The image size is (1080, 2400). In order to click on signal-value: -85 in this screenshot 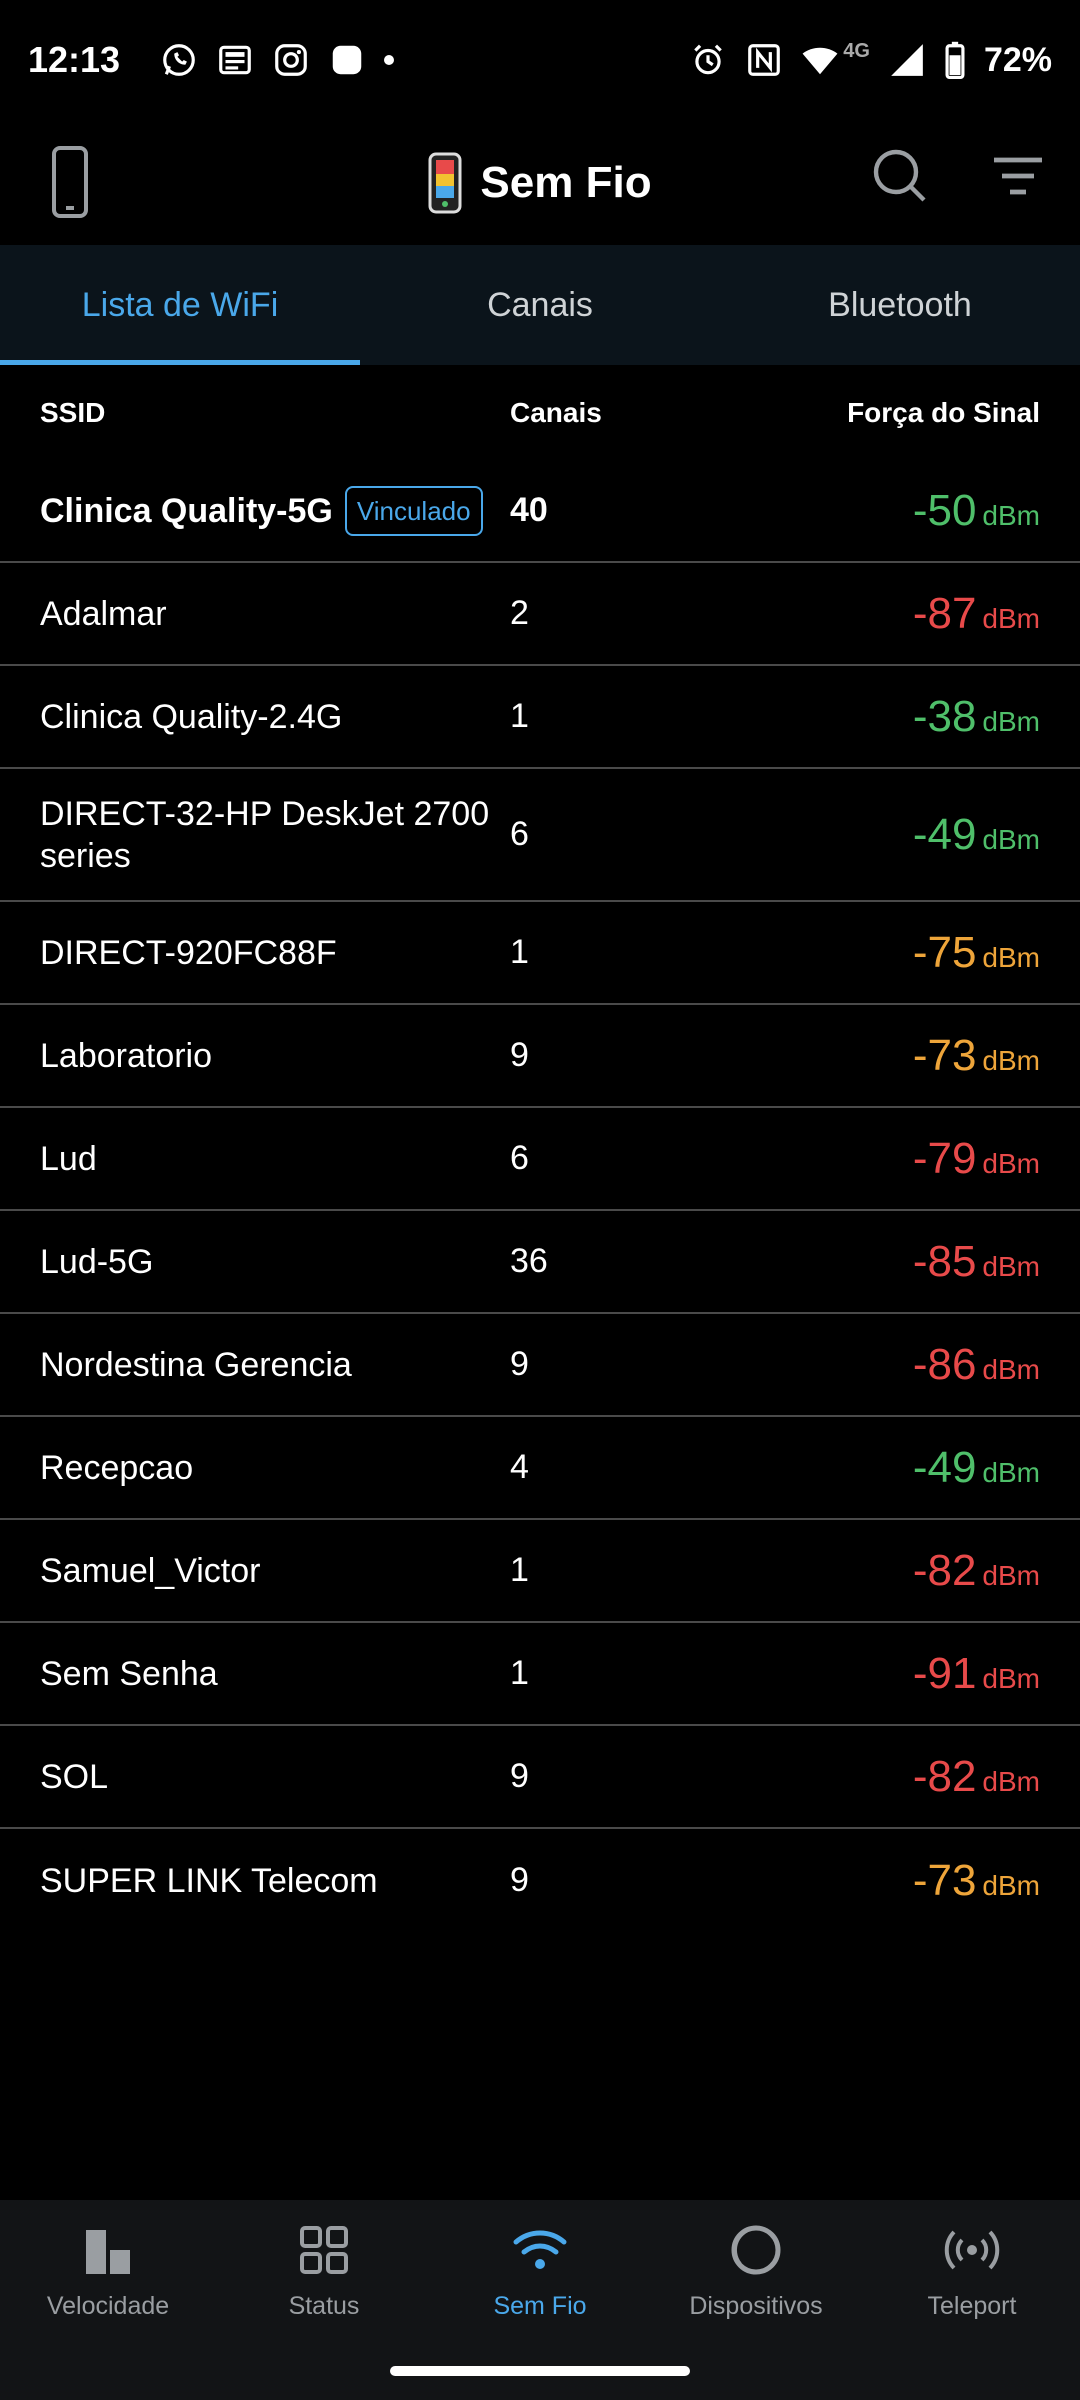, I will do `click(944, 1261)`.